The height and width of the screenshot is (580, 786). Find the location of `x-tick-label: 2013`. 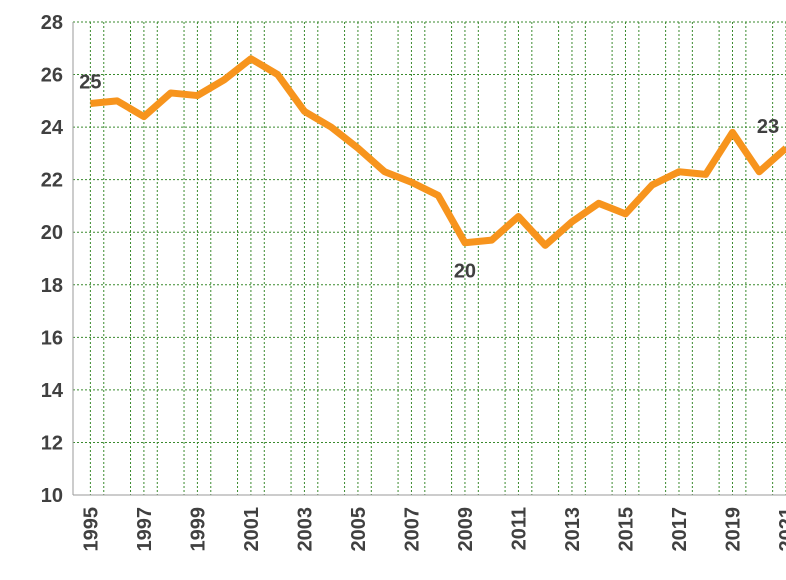

x-tick-label: 2013 is located at coordinates (573, 529).